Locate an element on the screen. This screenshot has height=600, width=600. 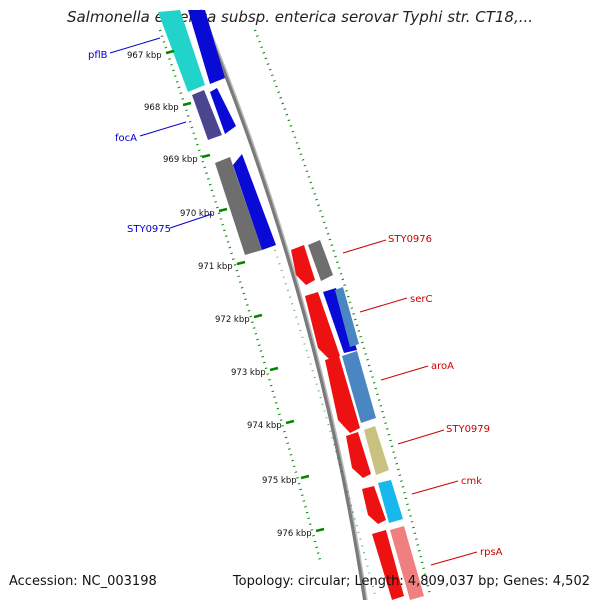
tick-label: 974 kbp is located at coordinates (264, 426).